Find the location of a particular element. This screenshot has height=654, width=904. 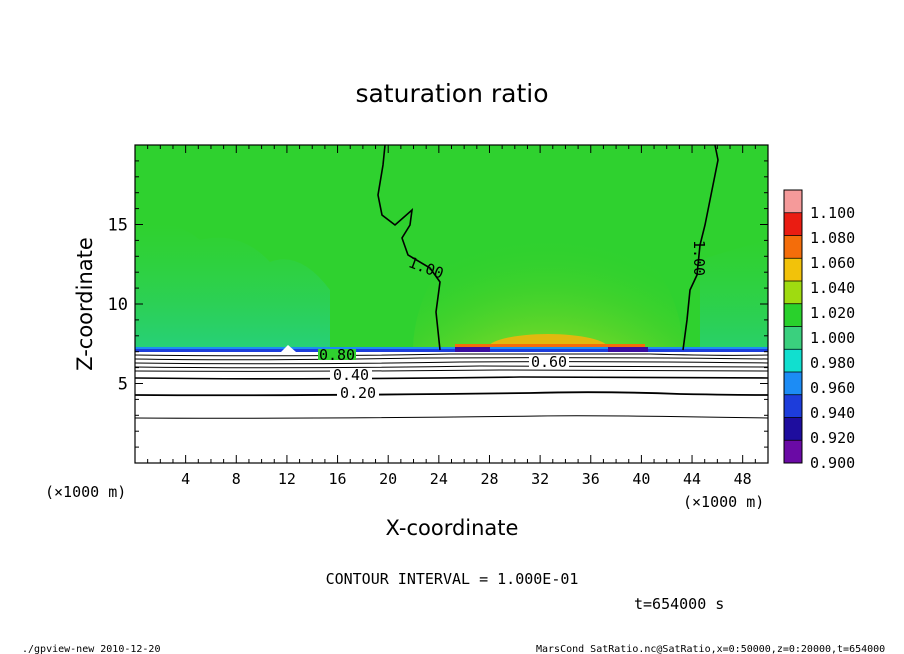

colorbar-label: 1.020 is located at coordinates (832, 313).